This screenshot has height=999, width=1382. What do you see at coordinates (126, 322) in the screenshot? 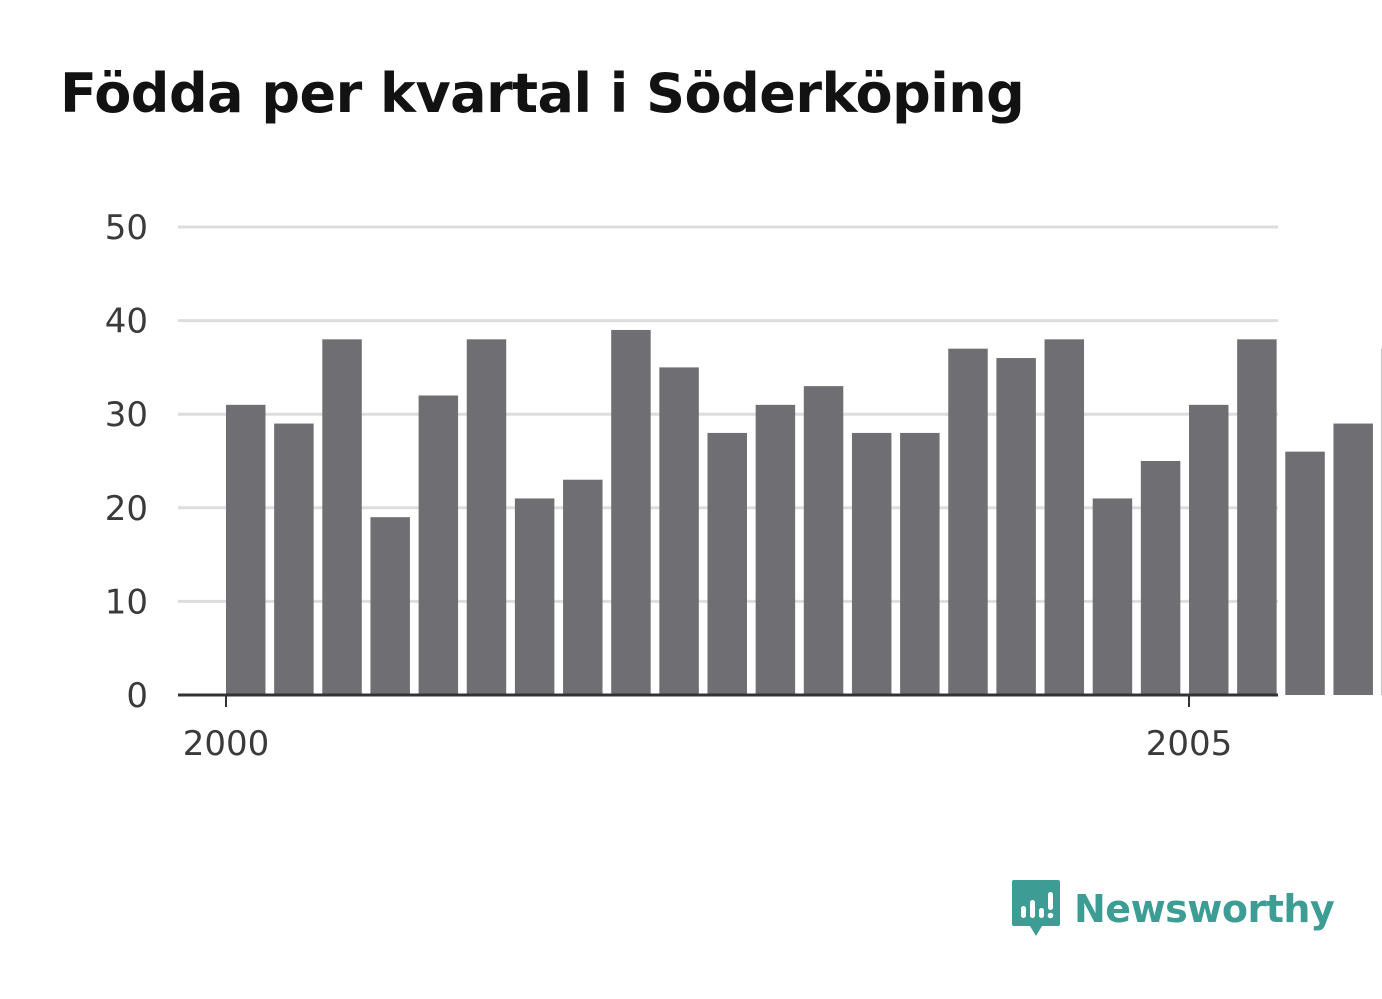
I see `y-tick-label: 40` at bounding box center [126, 322].